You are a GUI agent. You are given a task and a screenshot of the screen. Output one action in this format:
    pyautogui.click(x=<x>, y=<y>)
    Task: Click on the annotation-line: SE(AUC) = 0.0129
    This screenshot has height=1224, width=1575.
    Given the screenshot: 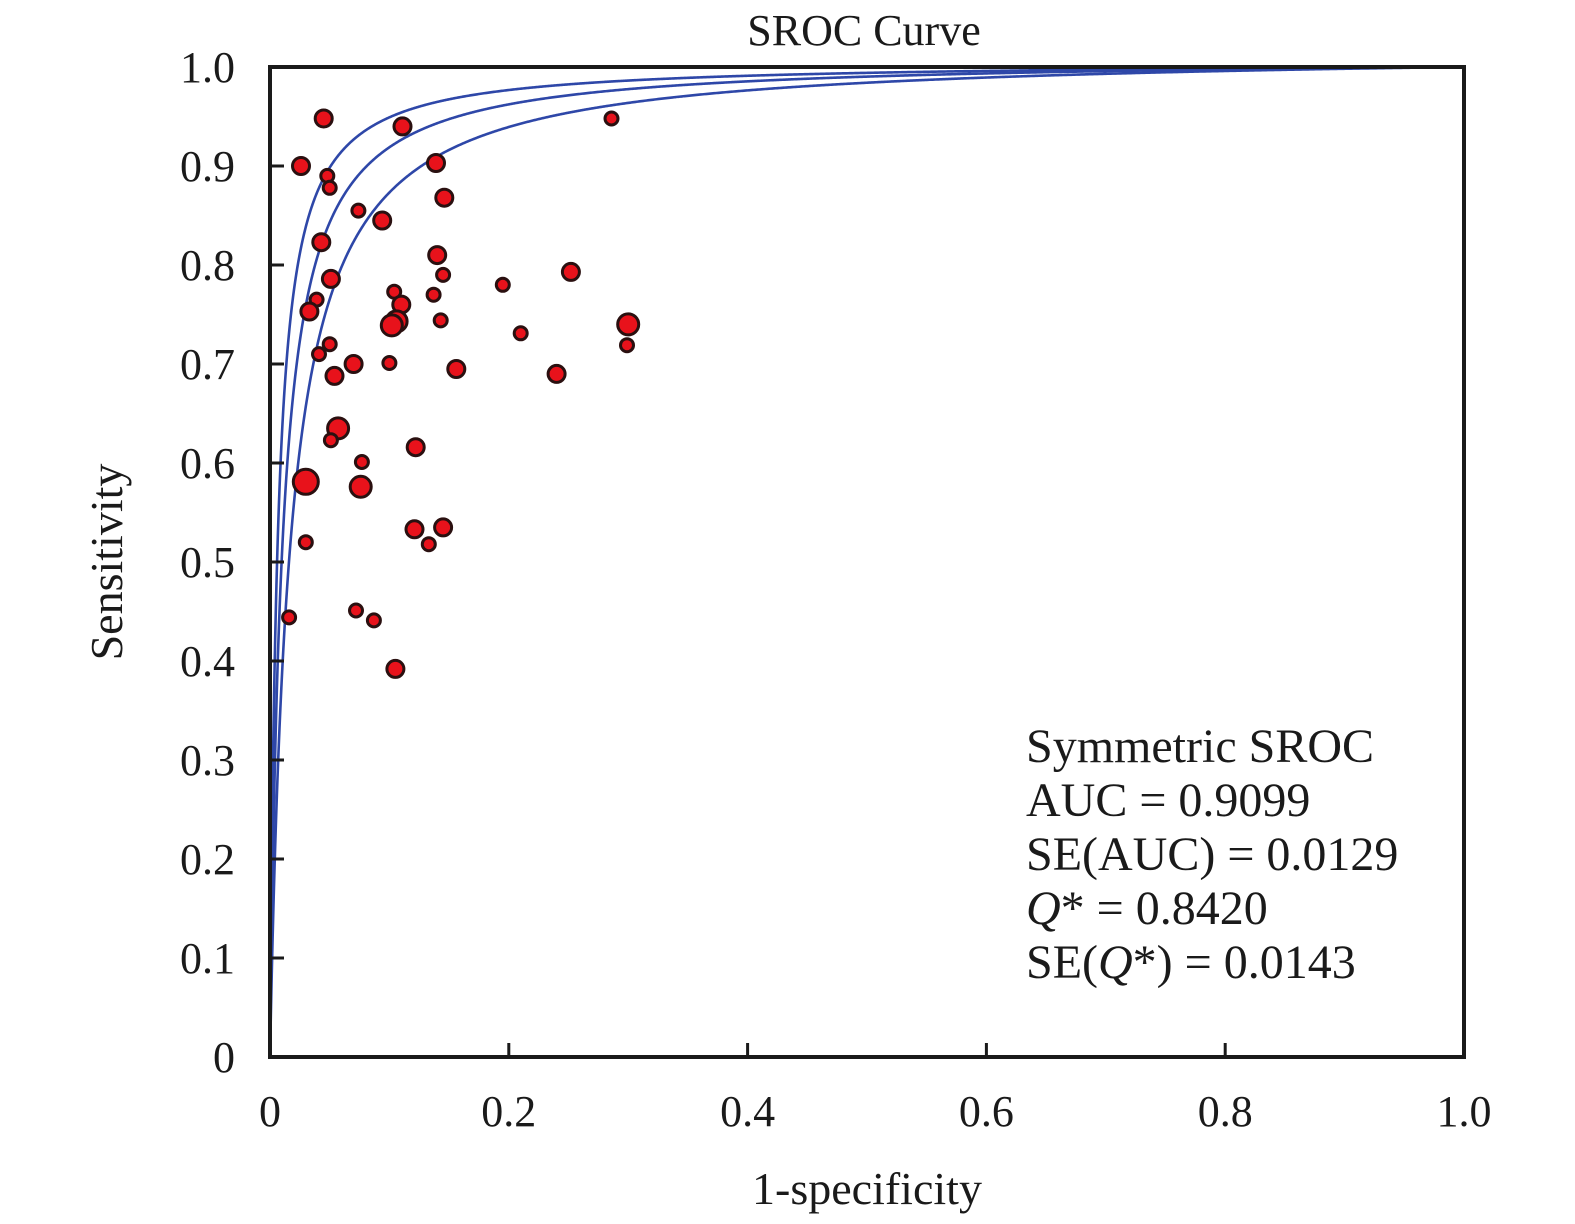 What is the action you would take?
    pyautogui.click(x=1212, y=854)
    